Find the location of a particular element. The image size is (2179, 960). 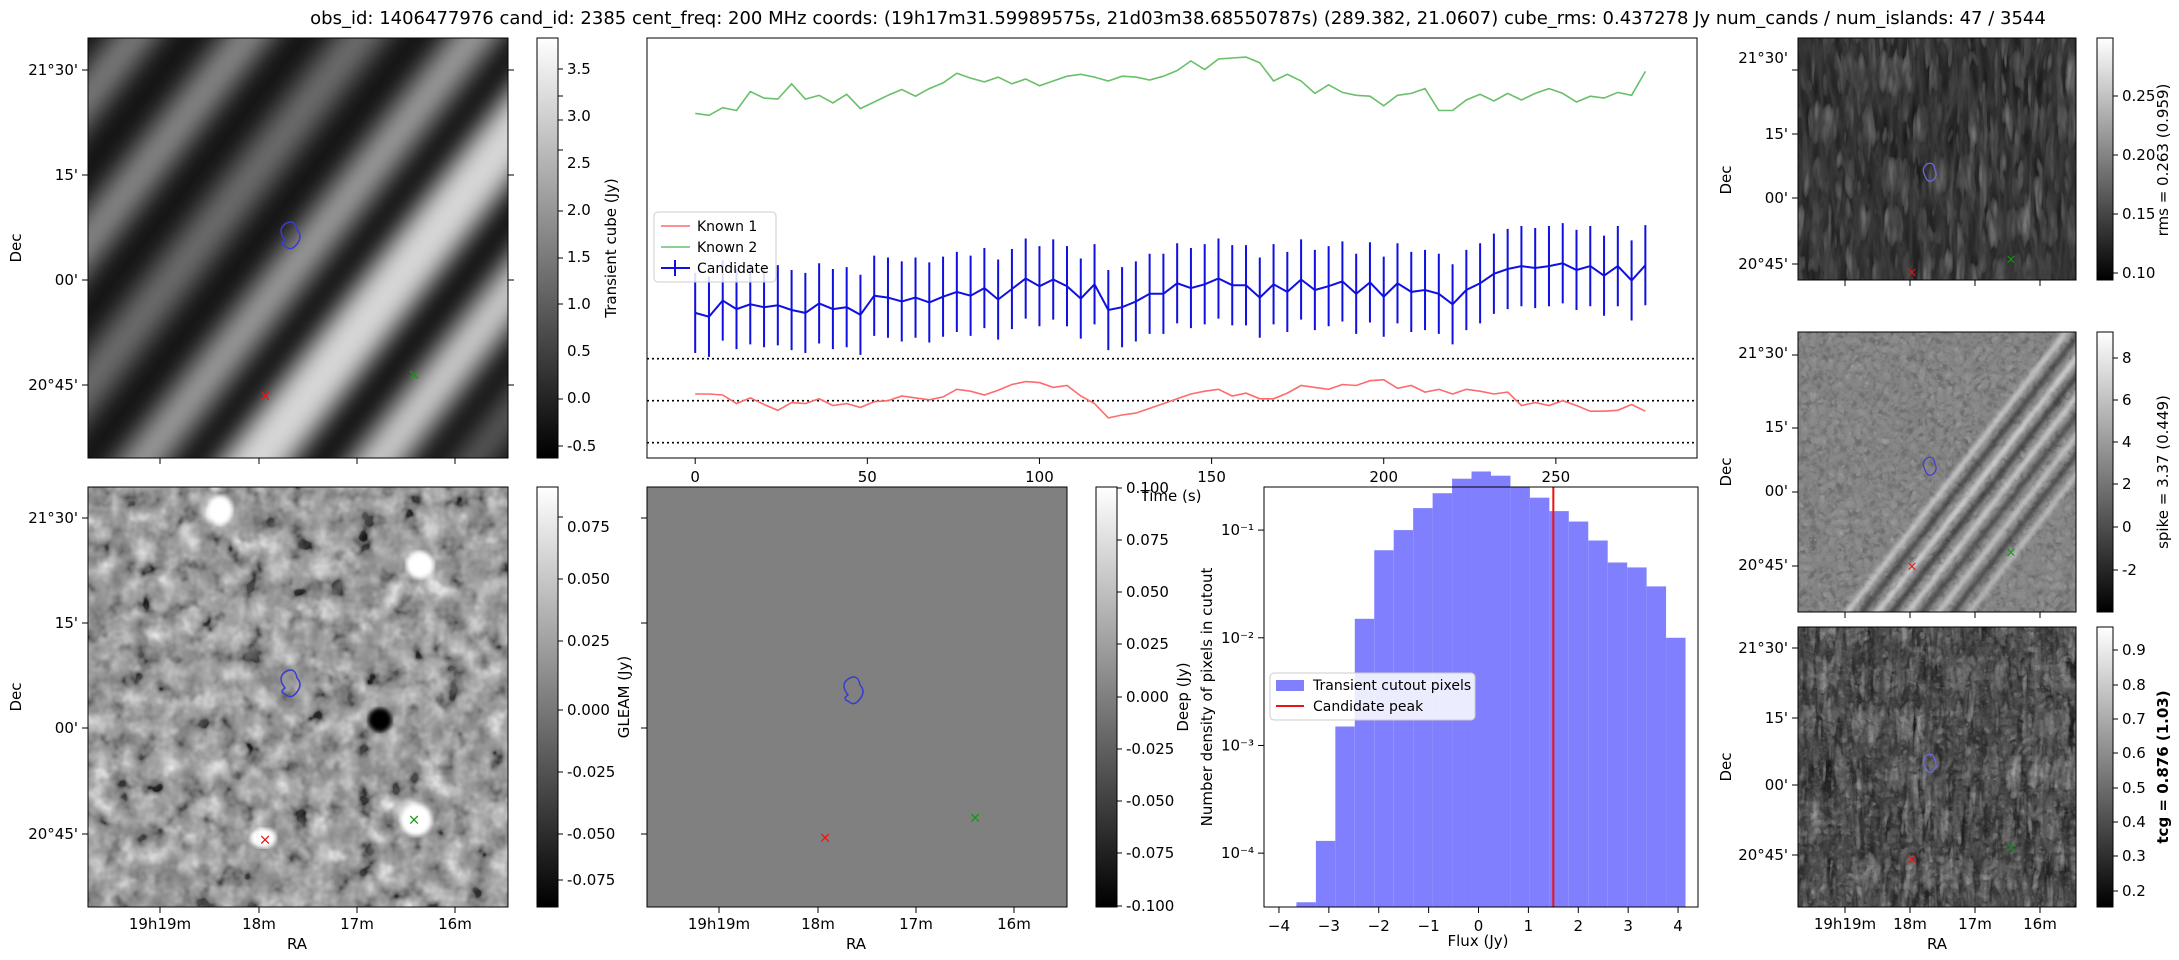

colorbar-tick: 0.050 is located at coordinates (1147, 592).